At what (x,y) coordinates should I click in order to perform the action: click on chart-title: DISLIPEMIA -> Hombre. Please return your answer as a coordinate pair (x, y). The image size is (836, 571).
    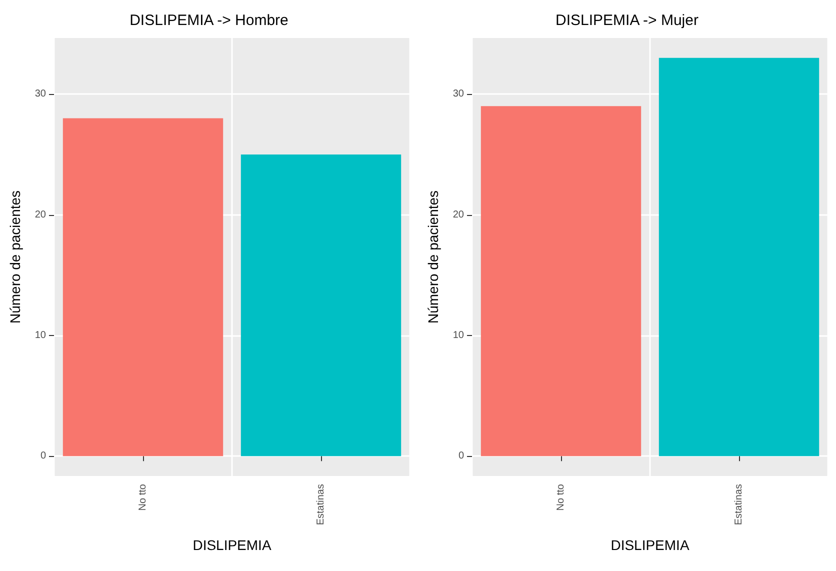
    Looking at the image, I should click on (209, 20).